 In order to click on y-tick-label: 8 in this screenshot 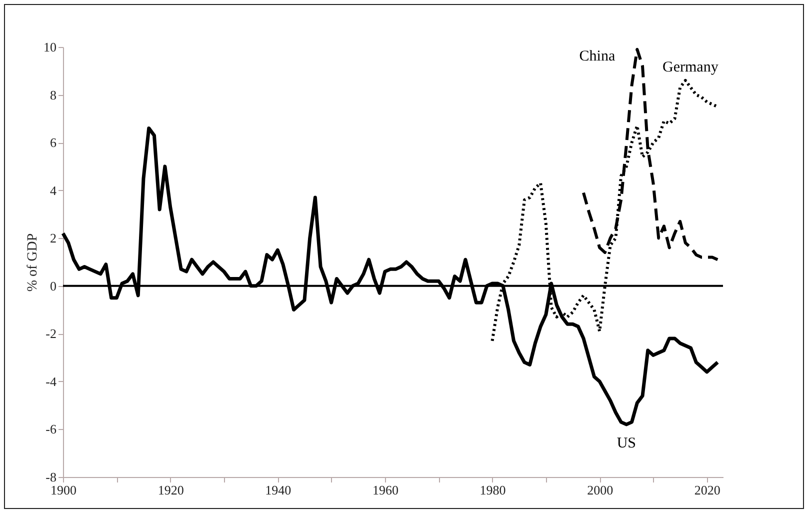, I will do `click(53, 94)`.